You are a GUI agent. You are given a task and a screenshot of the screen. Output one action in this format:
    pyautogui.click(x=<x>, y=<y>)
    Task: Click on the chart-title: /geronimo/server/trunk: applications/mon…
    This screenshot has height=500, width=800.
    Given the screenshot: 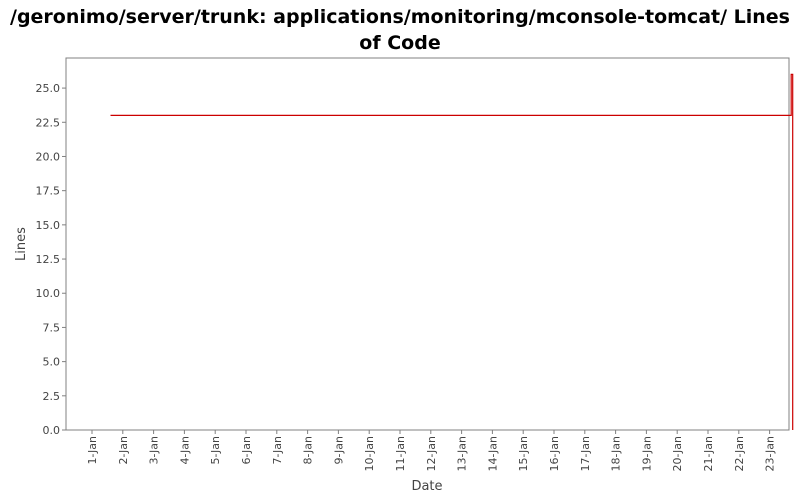 What is the action you would take?
    pyautogui.click(x=400, y=30)
    